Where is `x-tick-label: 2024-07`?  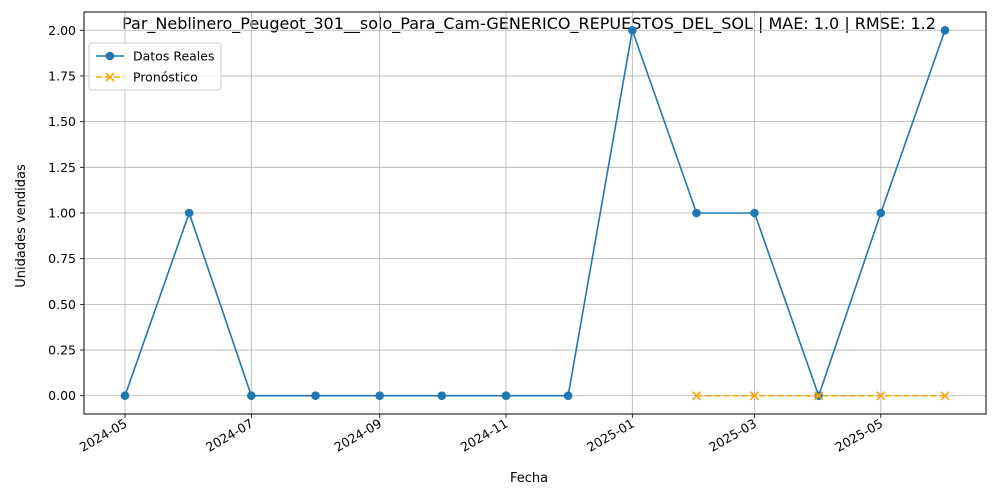
x-tick-label: 2024-07 is located at coordinates (229, 435).